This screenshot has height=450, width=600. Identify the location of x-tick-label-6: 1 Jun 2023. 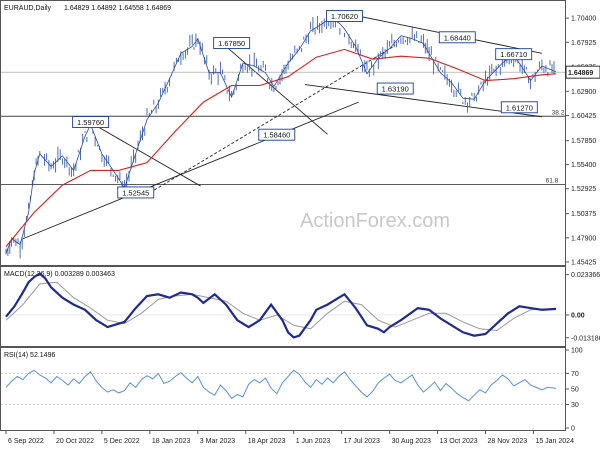
(313, 441).